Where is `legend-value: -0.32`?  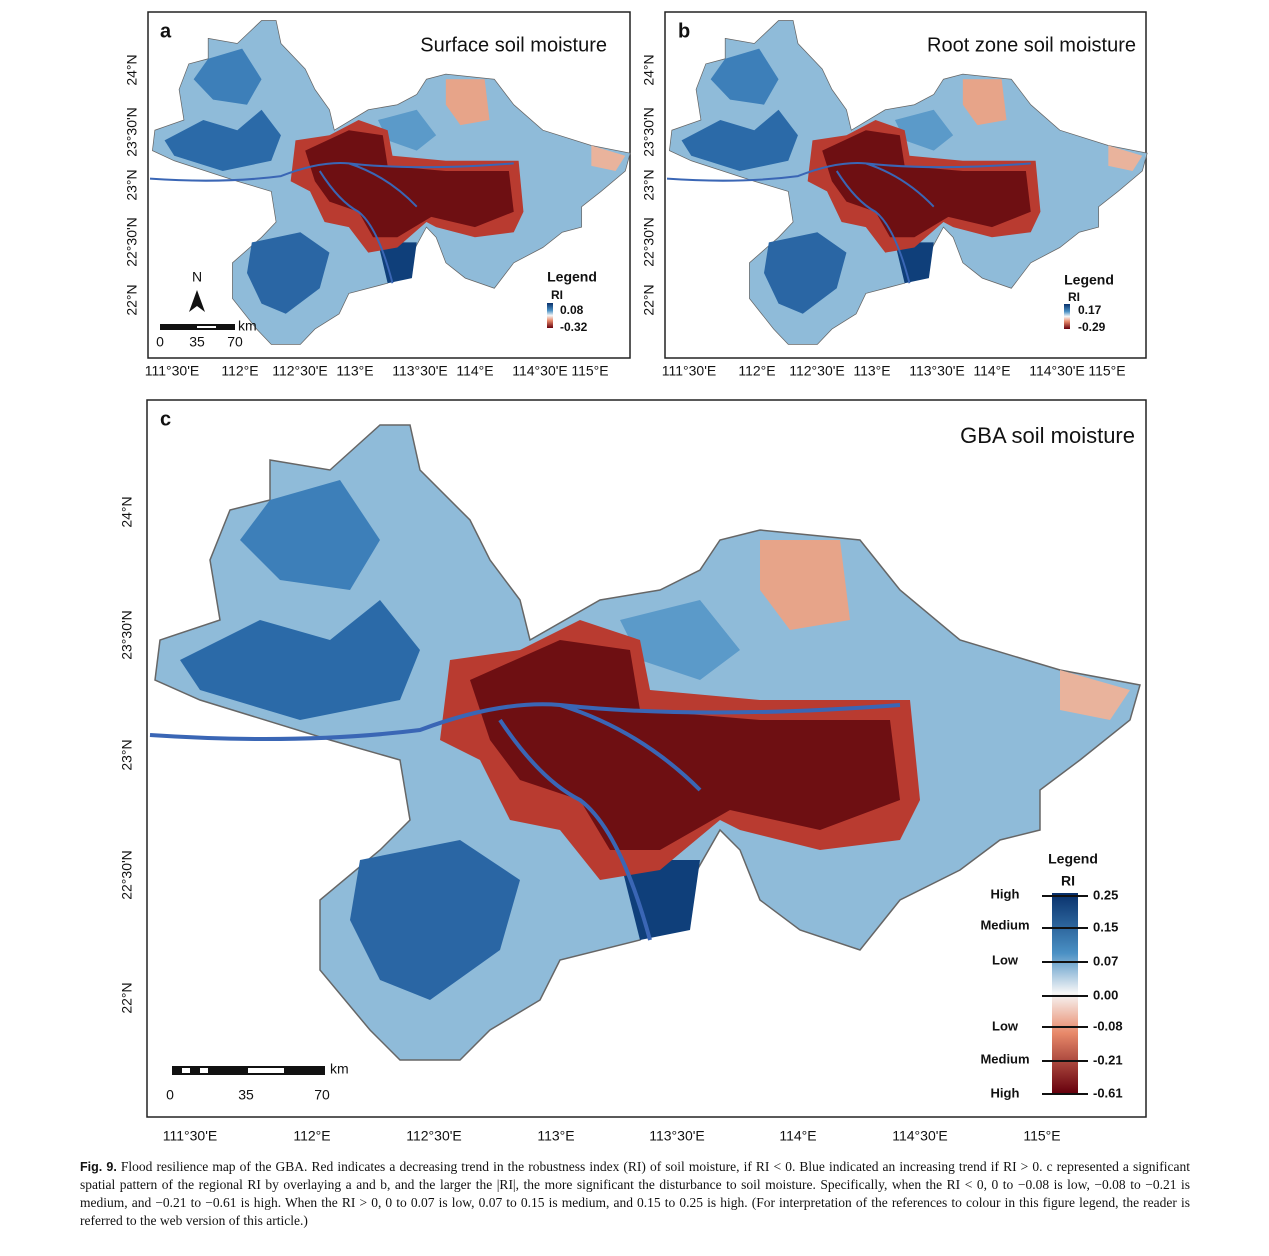
legend-value: -0.32 is located at coordinates (574, 327).